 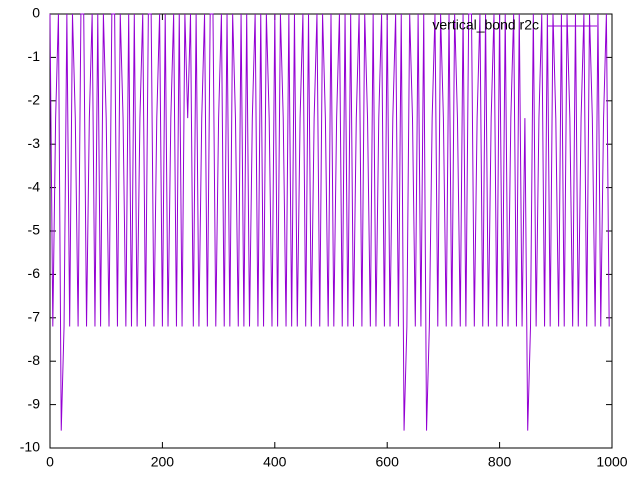 What do you see at coordinates (34, 186) in the screenshot?
I see `y-tick-label: -4` at bounding box center [34, 186].